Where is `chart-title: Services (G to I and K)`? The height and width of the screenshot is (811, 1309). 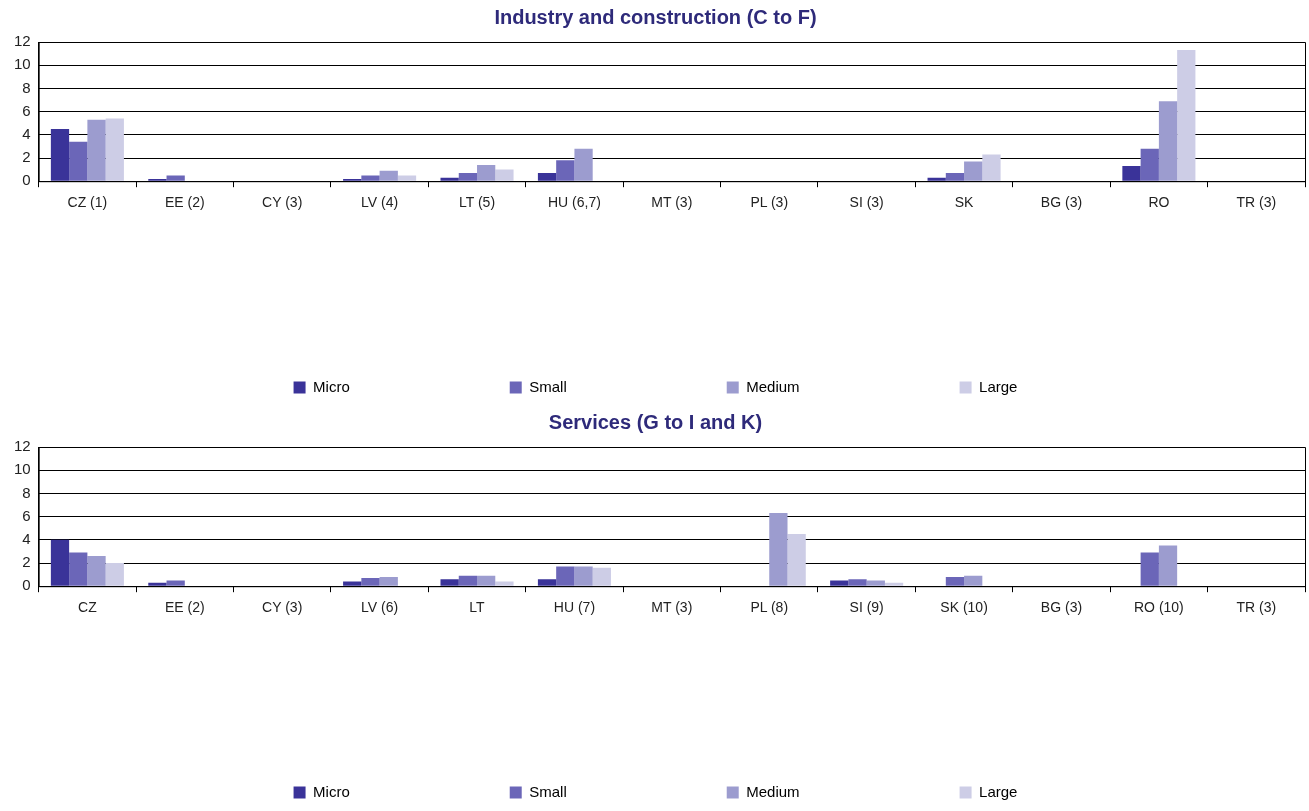
chart-title: Services (G to I and K) is located at coordinates (655, 421).